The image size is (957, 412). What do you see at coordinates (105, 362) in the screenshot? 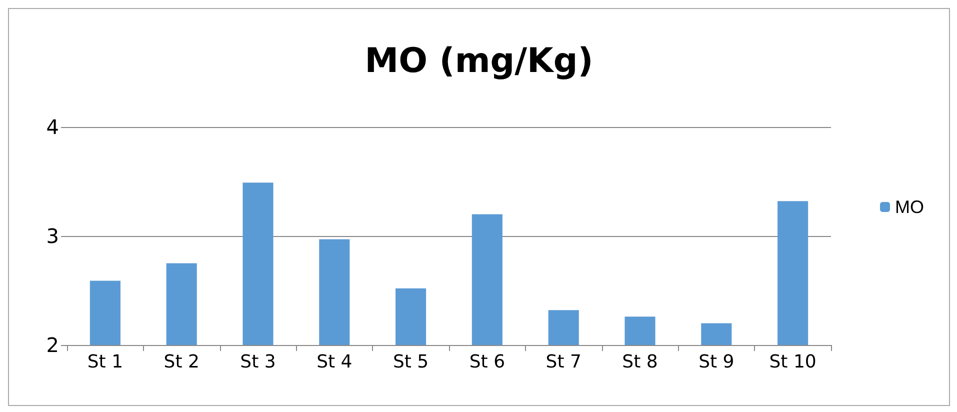
I see `x-tick-label: St 1` at bounding box center [105, 362].